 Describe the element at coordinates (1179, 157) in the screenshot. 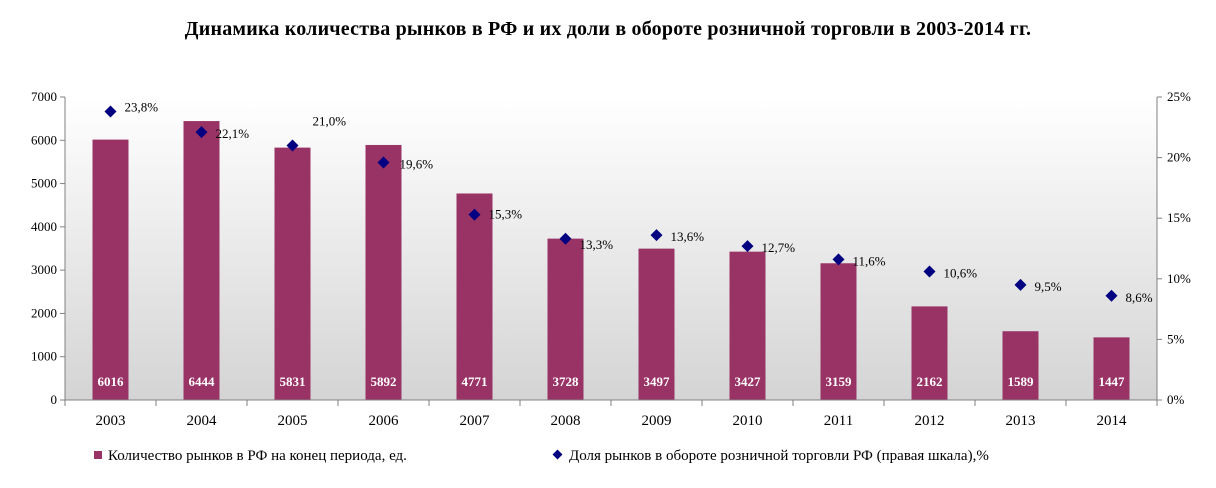

I see `y-right-tick-label: 20%` at that location.